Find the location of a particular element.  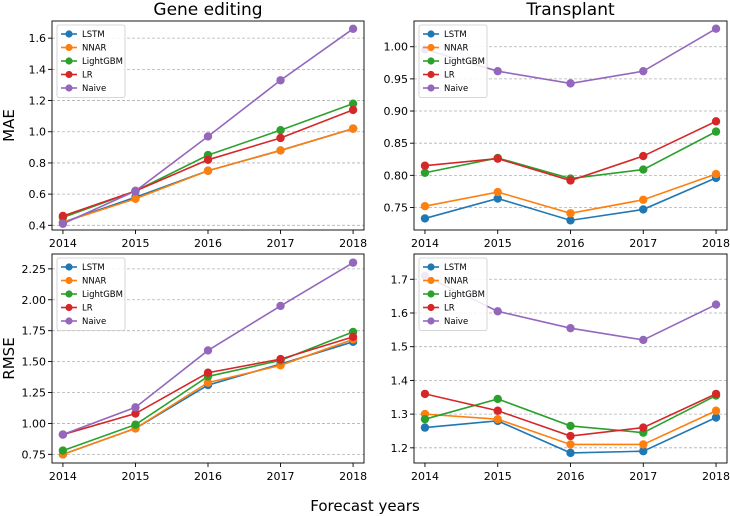

x-tick-label: 2016 is located at coordinates (571, 243).